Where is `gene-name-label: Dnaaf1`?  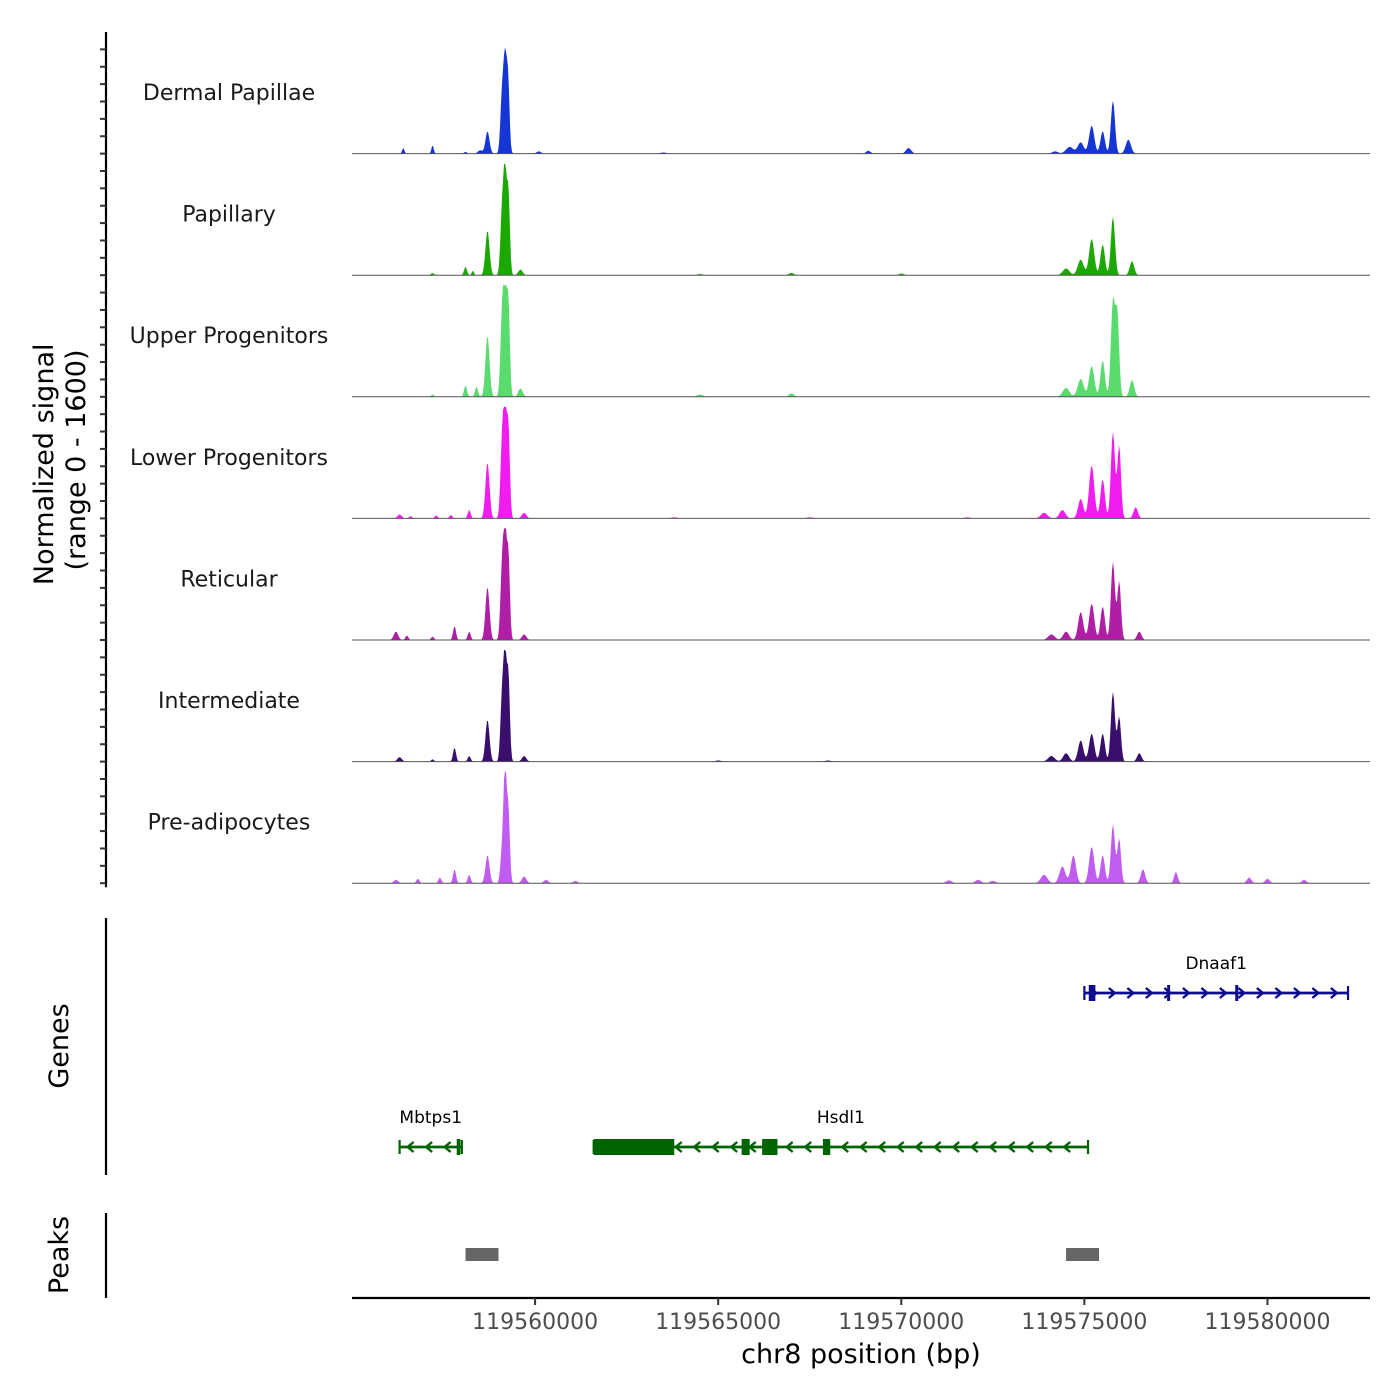
gene-name-label: Dnaaf1 is located at coordinates (1216, 964).